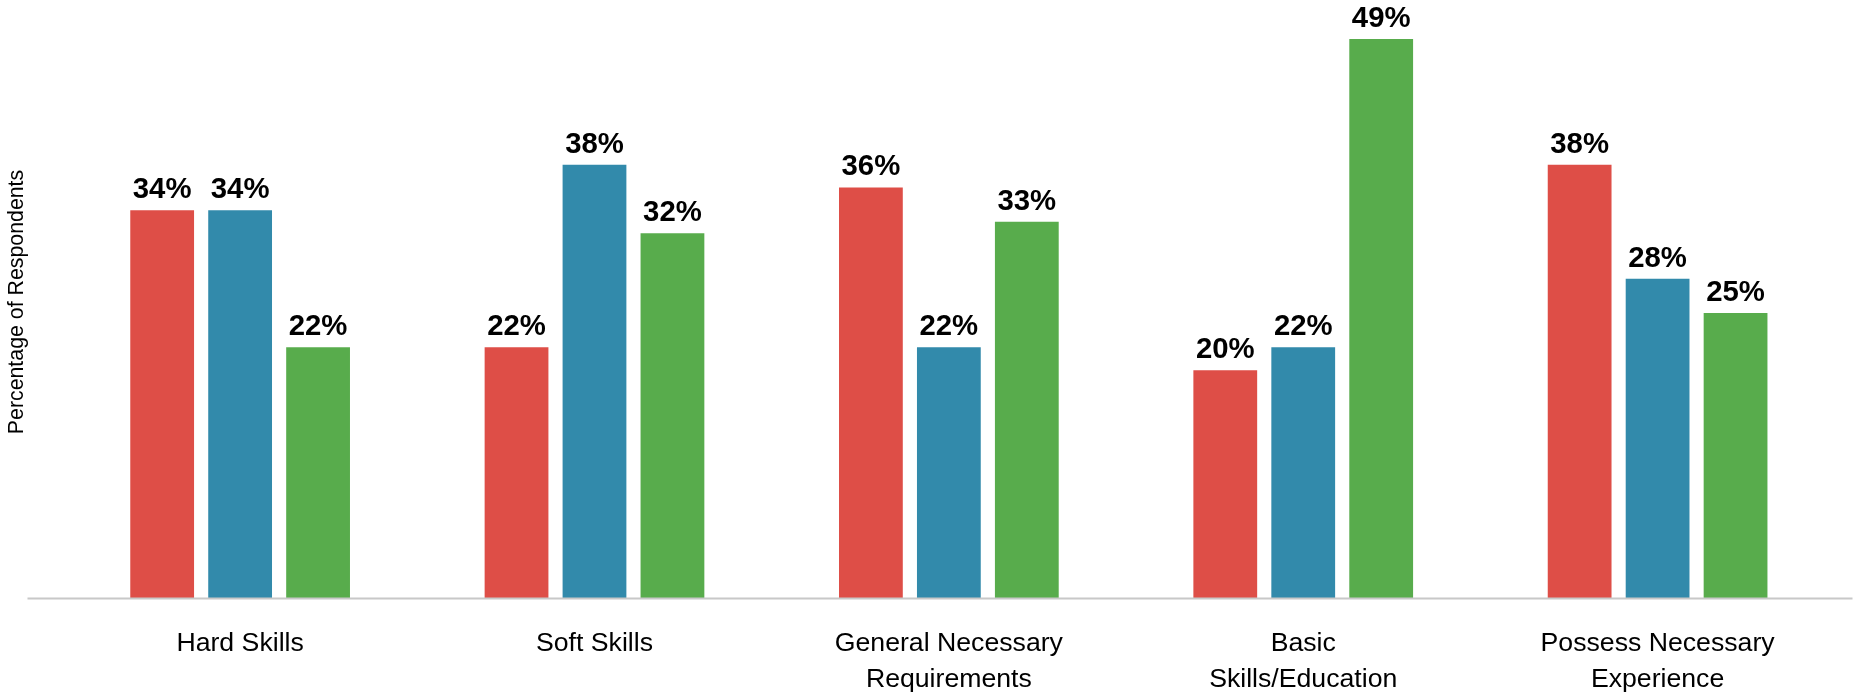 The image size is (1857, 695). Describe the element at coordinates (1735, 291) in the screenshot. I see `data-label: 25%` at that location.